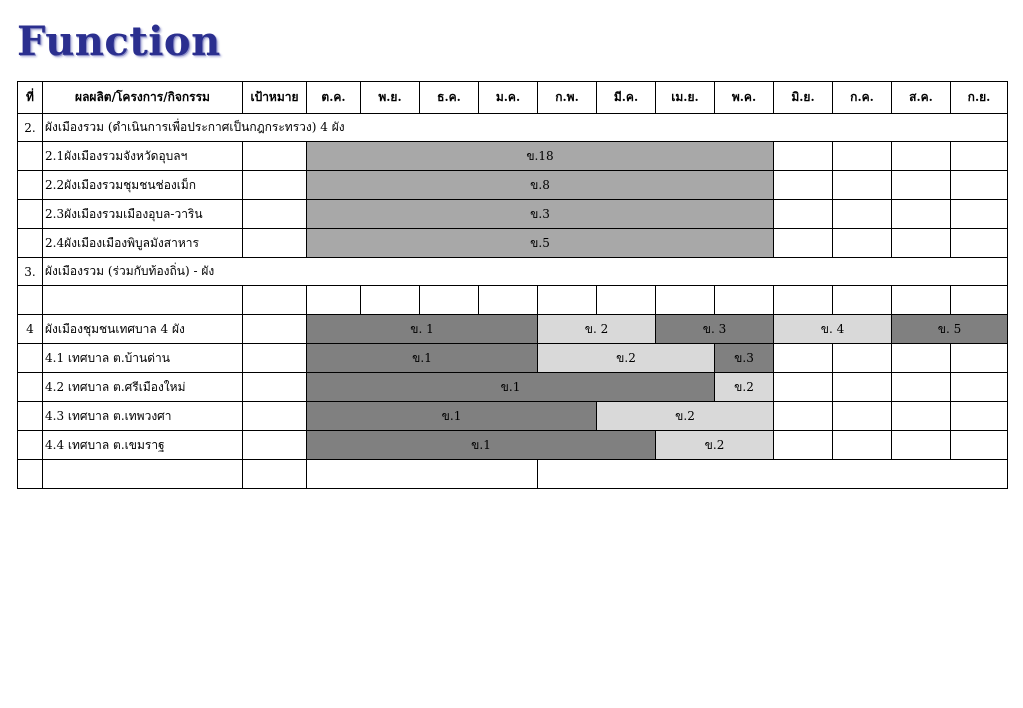 The width and height of the screenshot is (1023, 708). What do you see at coordinates (862, 97) in the screenshot?
I see `header-month: ก.ค.` at bounding box center [862, 97].